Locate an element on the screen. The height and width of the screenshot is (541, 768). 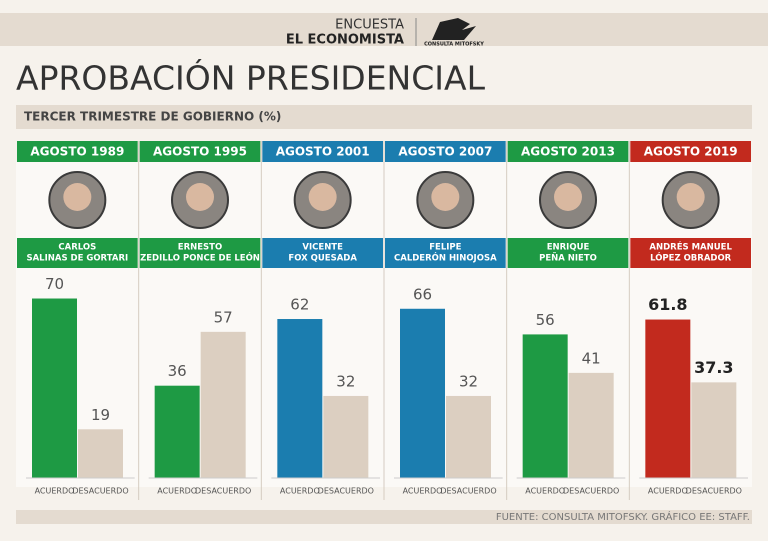
value-label: 37.3 is located at coordinates (713, 367).